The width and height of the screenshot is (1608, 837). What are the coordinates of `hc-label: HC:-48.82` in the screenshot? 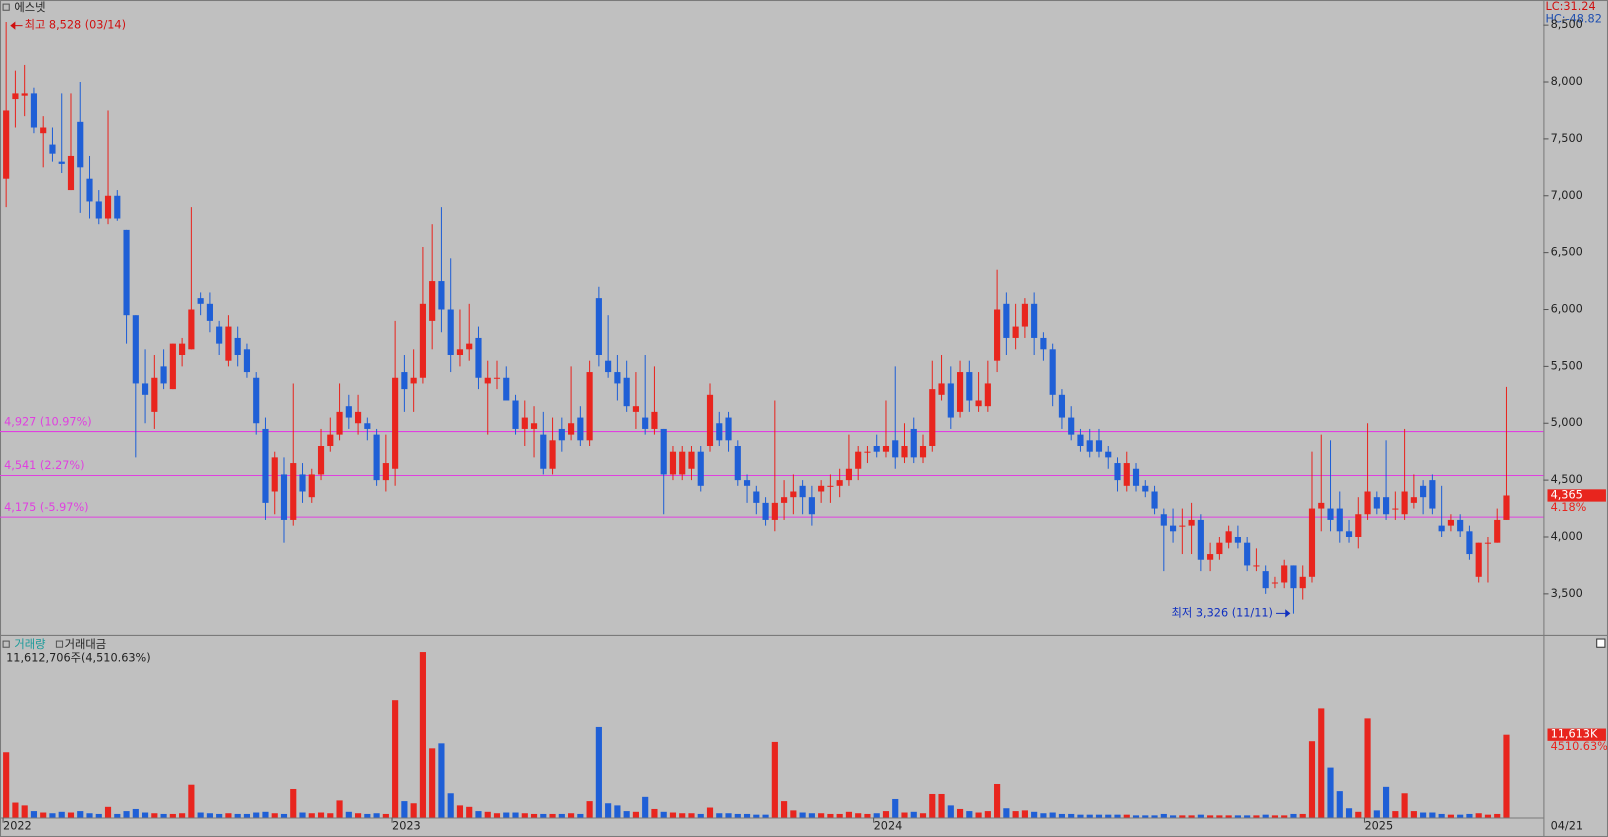 It's located at (1573, 18).